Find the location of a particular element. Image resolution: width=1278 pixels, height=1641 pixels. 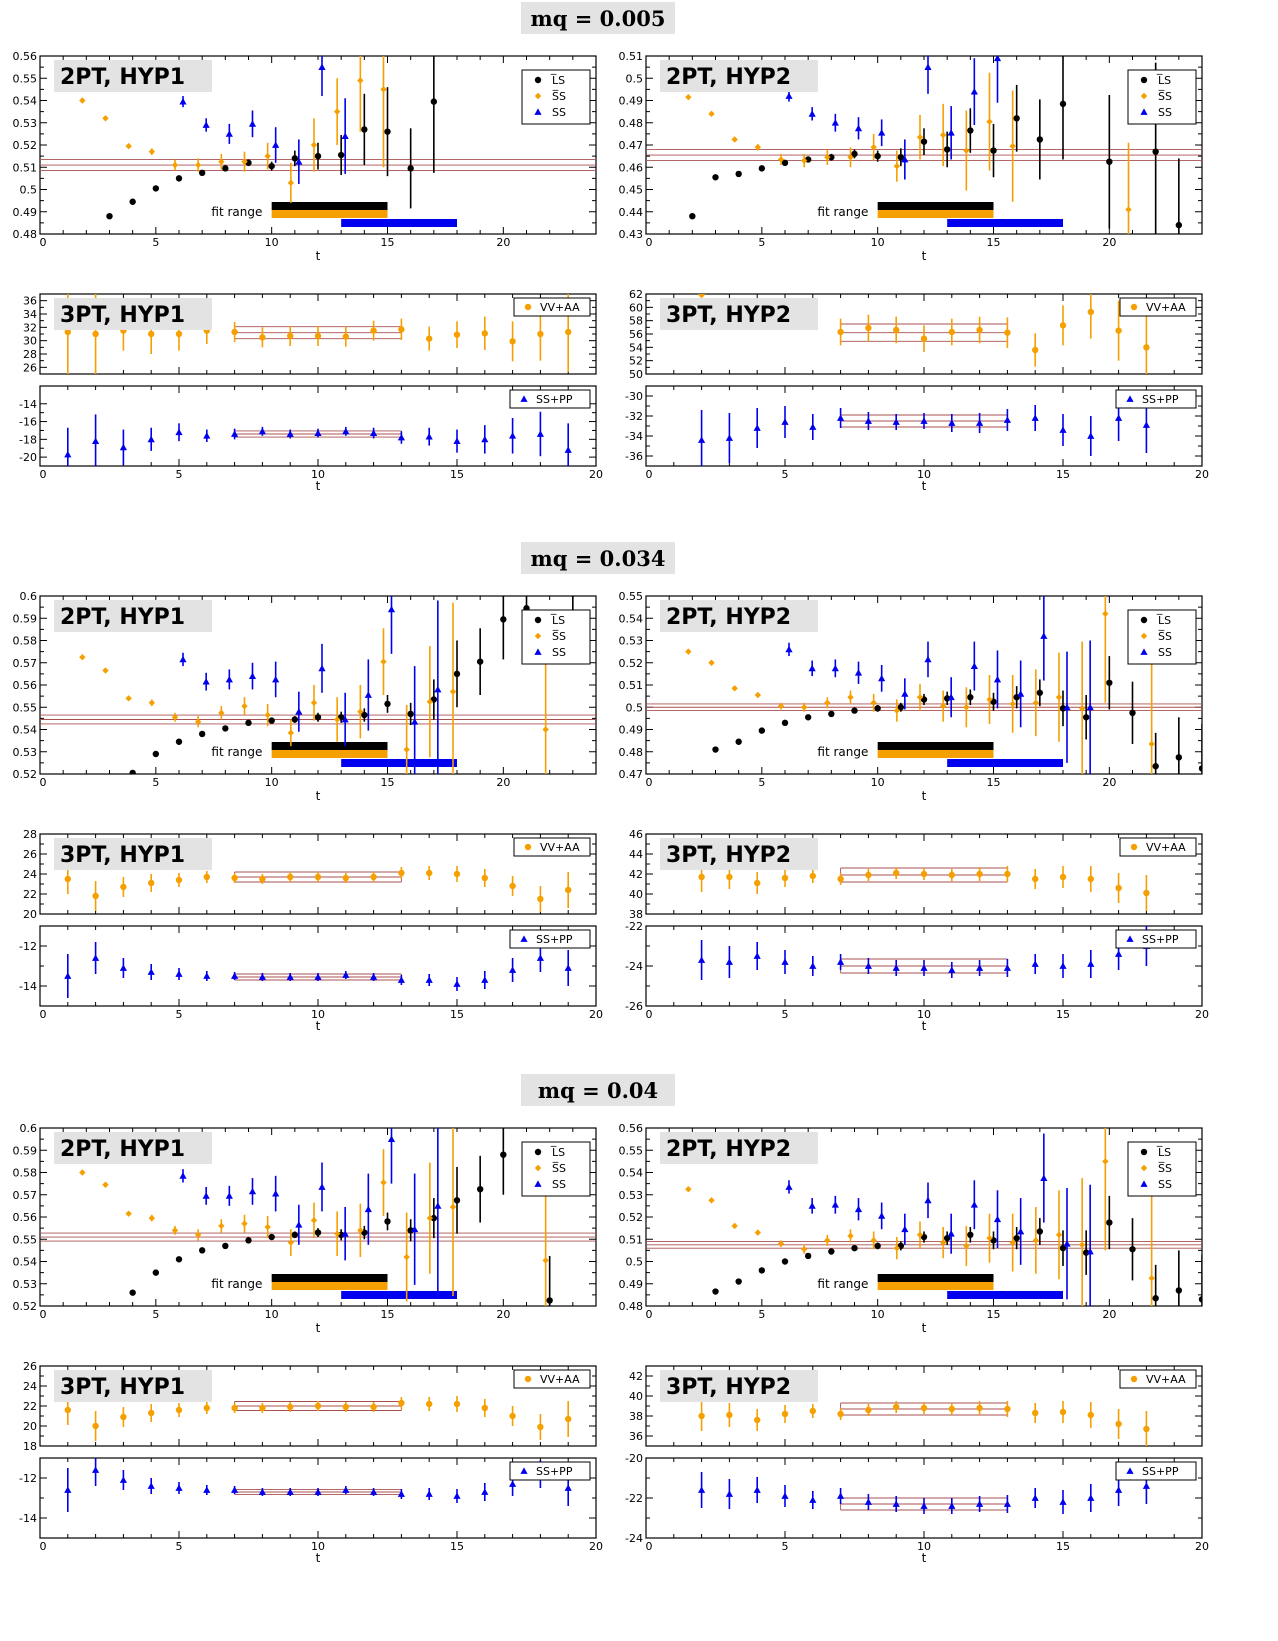

y-tick-label: 0.56 is located at coordinates (25, 1217).